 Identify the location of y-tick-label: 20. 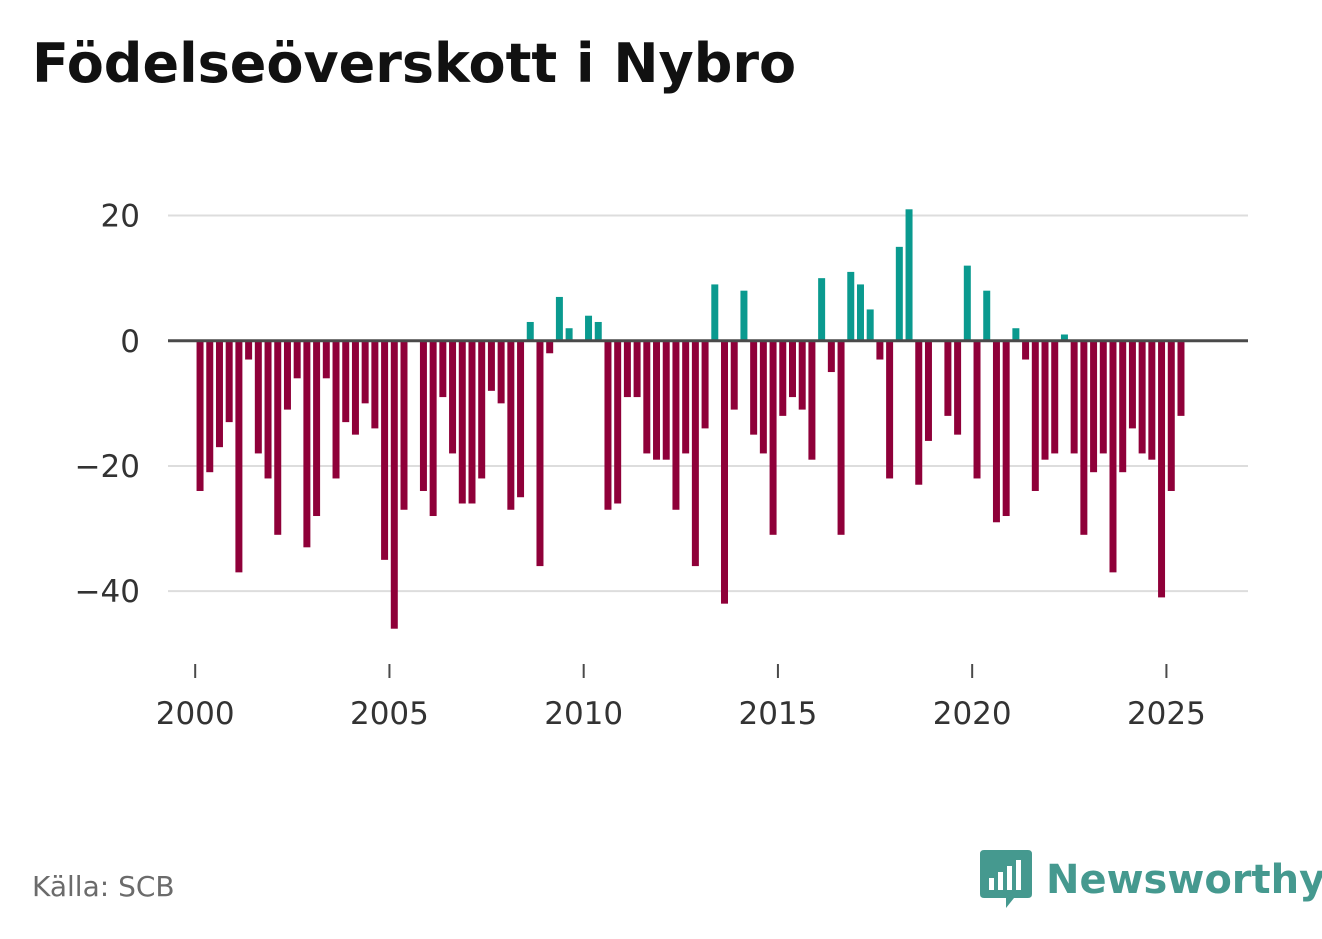
(120, 217).